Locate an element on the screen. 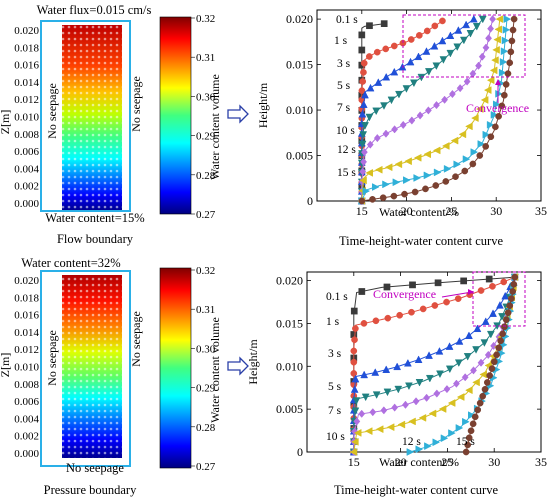  z-tick-label: 0.000 is located at coordinates (26, 454).